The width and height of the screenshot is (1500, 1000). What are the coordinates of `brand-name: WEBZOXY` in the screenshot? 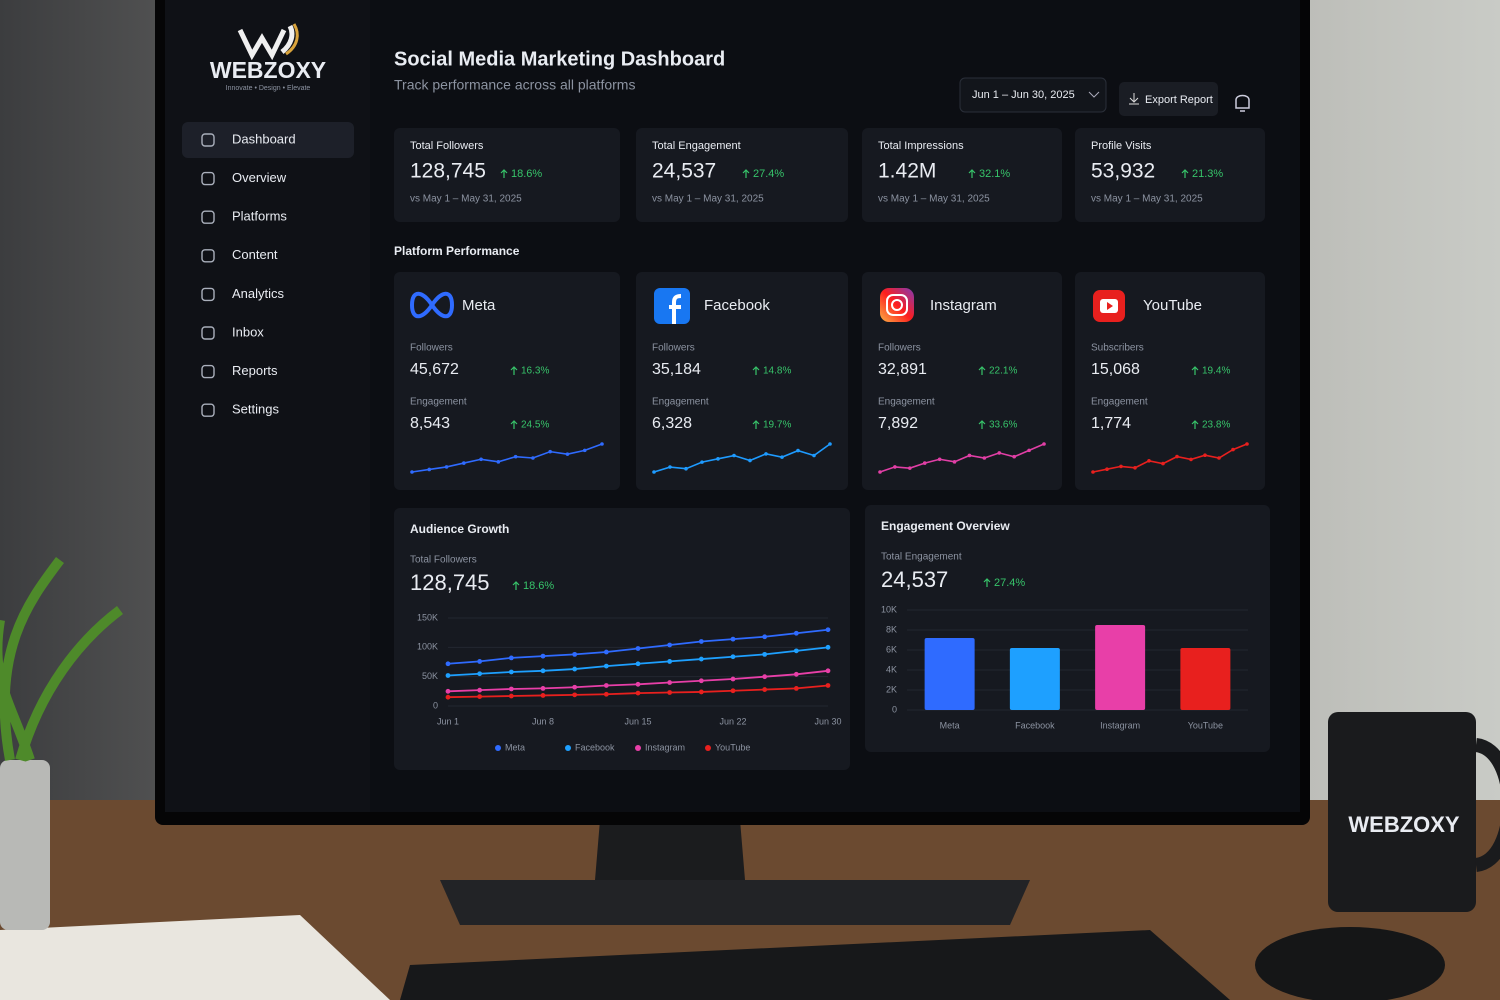 It's located at (268, 70).